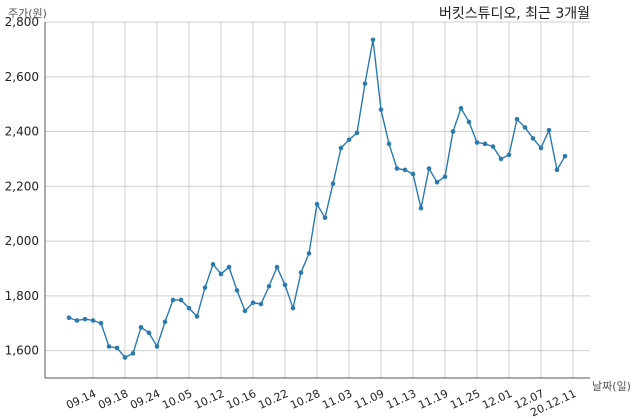  Describe the element at coordinates (81, 399) in the screenshot. I see `x-tick-label: 09.14` at that location.